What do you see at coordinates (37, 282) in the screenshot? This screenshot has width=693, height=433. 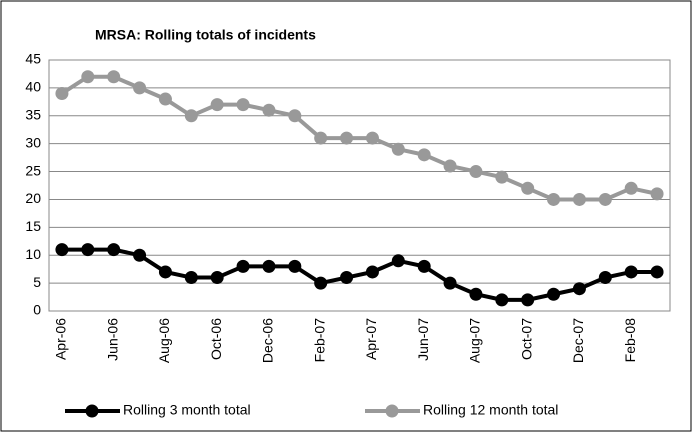 I see `y-tick-label: 5` at bounding box center [37, 282].